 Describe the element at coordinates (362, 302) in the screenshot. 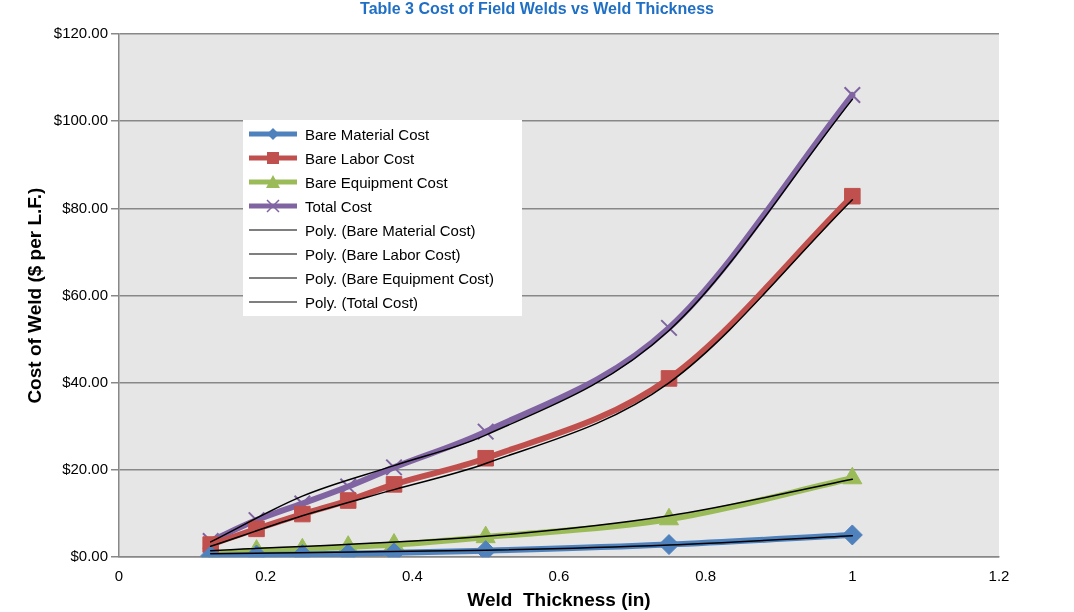

I see `legend-label: Poly. (Total Cost)` at that location.